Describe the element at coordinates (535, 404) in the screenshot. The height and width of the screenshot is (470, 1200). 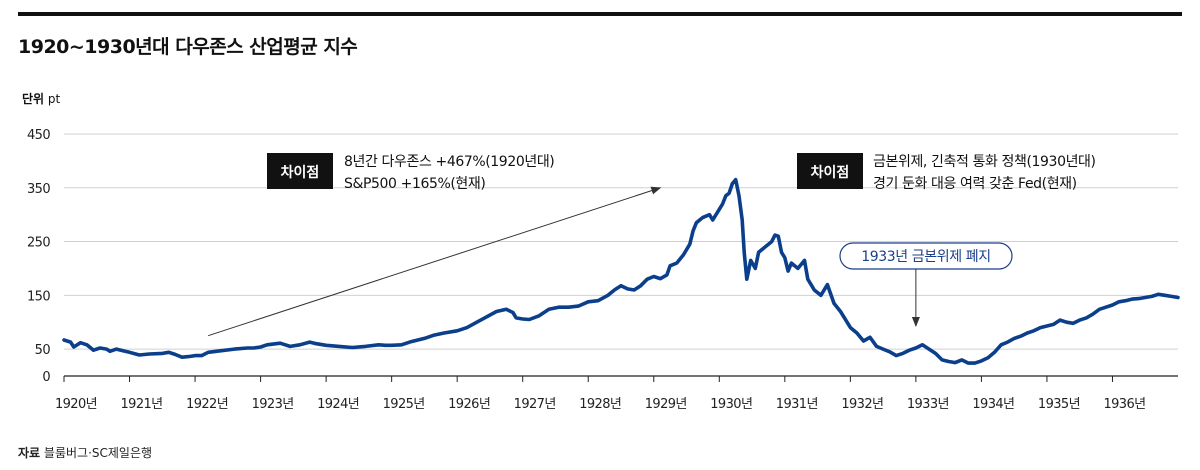
I see `x-tick-label: 1927년` at that location.